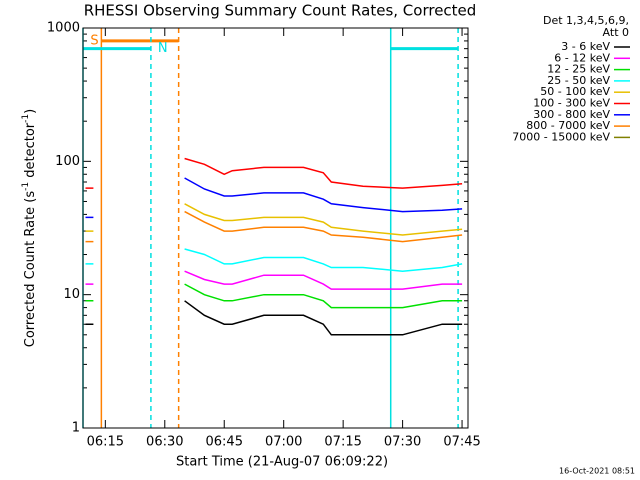 This screenshot has width=640, height=480. What do you see at coordinates (561, 136) in the screenshot?
I see `legend-label: 7000 - 15000 keV` at bounding box center [561, 136].